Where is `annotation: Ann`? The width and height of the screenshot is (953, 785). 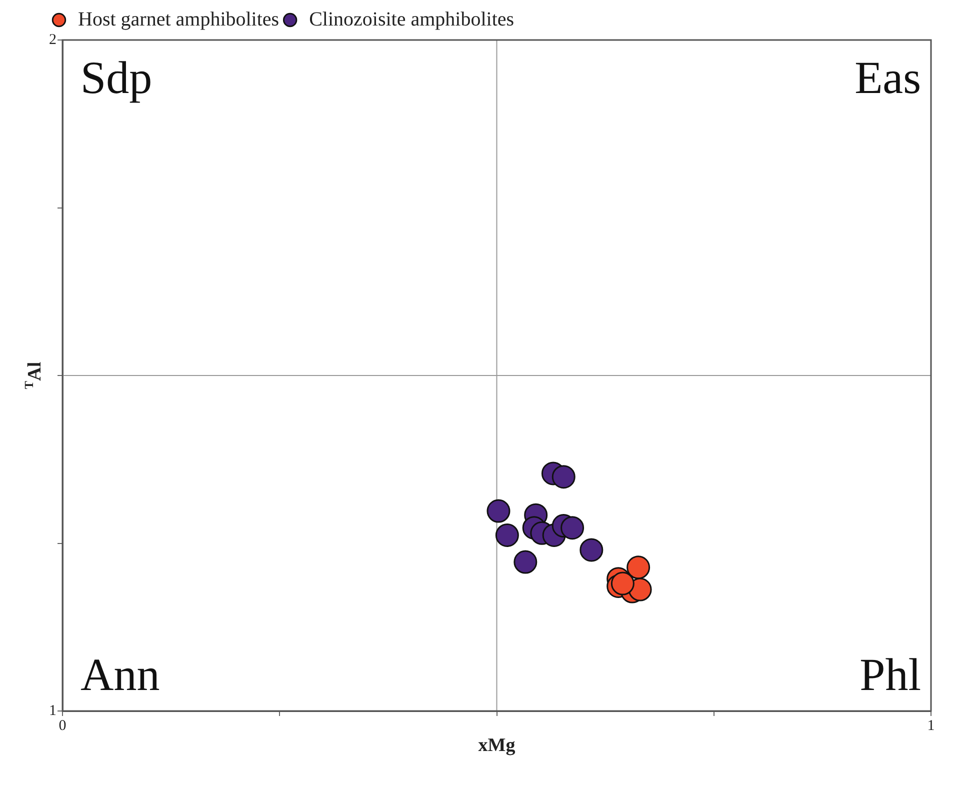 annotation: Ann is located at coordinates (120, 674).